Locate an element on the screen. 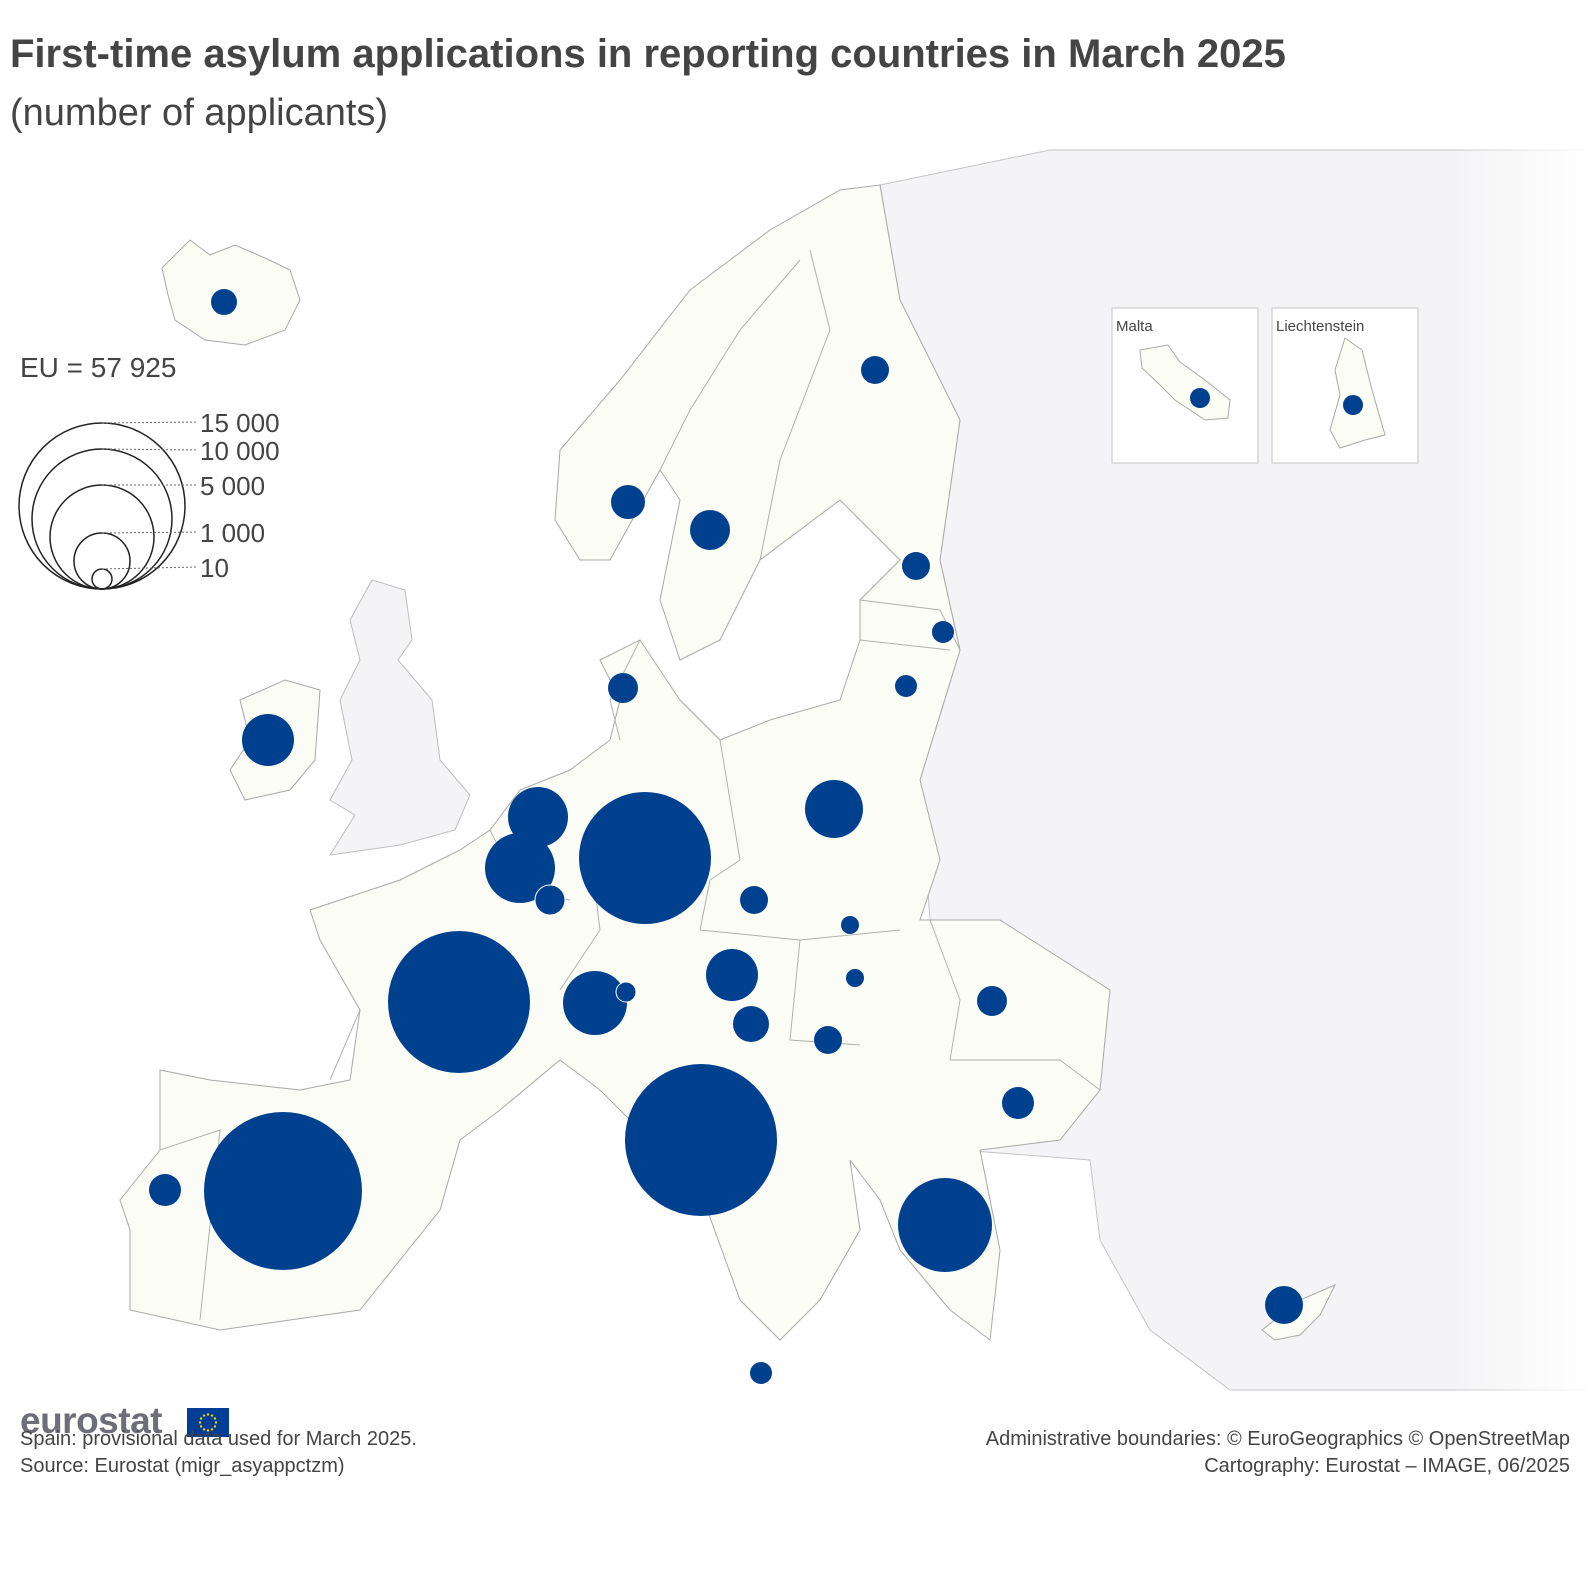 The height and width of the screenshot is (1594, 1594). map-subtitle: (number of applicants) is located at coordinates (199, 113).